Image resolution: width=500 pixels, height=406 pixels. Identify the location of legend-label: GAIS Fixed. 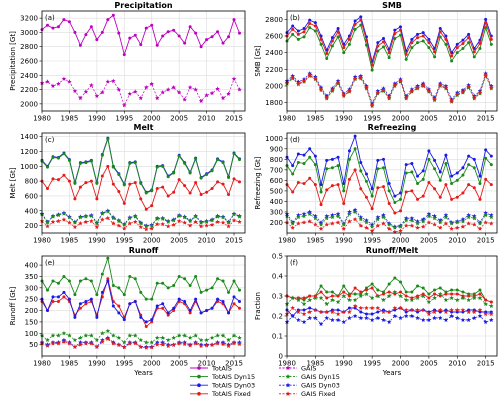
(318, 394).